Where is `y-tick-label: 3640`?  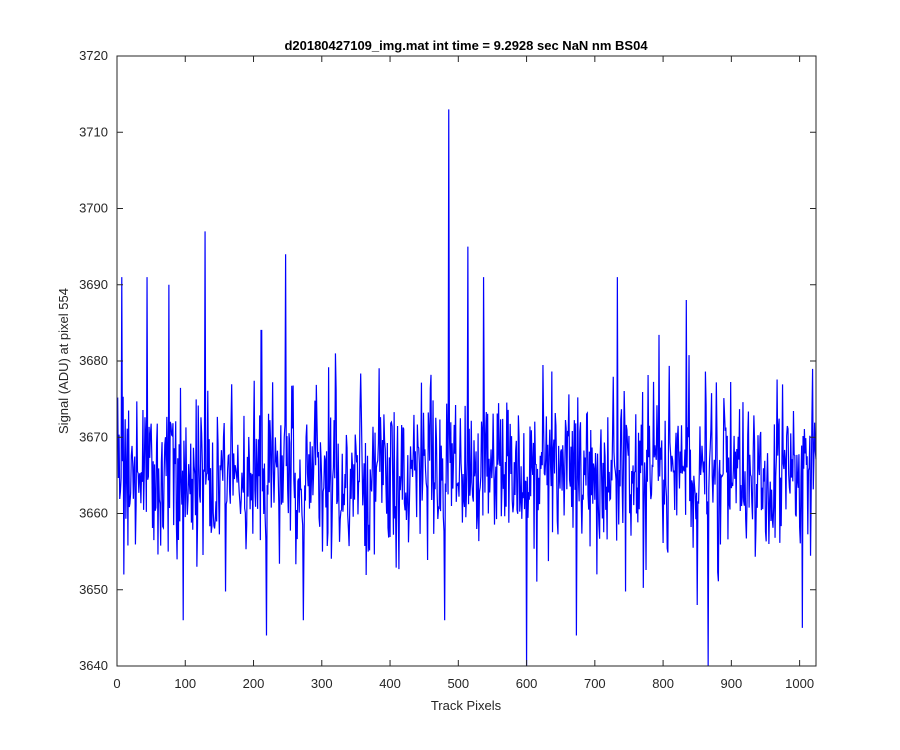
y-tick-label: 3640 is located at coordinates (93, 665).